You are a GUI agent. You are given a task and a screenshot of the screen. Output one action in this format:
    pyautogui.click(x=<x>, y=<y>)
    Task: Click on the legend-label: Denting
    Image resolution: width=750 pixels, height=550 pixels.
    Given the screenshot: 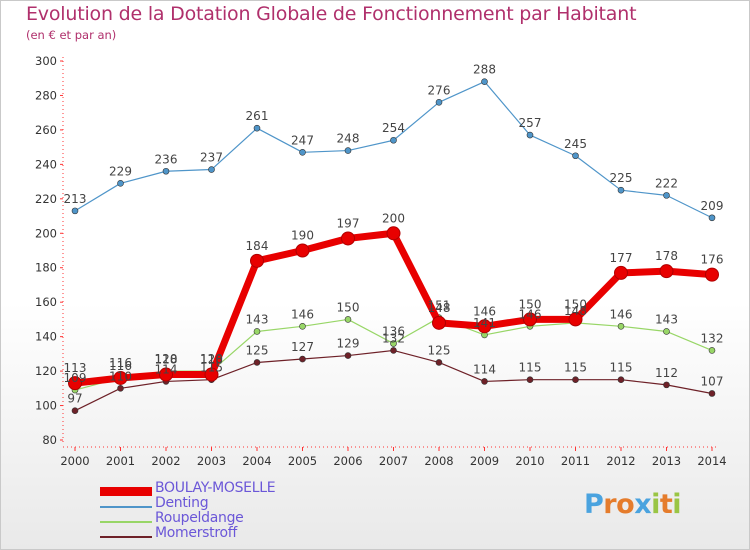 What is the action you would take?
    pyautogui.click(x=182, y=503)
    